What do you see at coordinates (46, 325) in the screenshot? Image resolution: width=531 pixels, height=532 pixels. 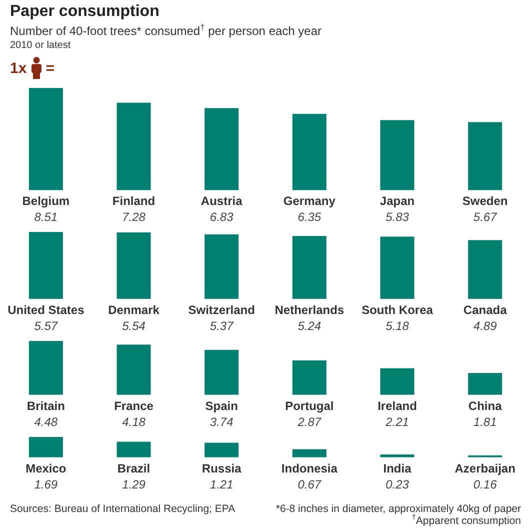 I see `data-label: 5.57` at bounding box center [46, 325].